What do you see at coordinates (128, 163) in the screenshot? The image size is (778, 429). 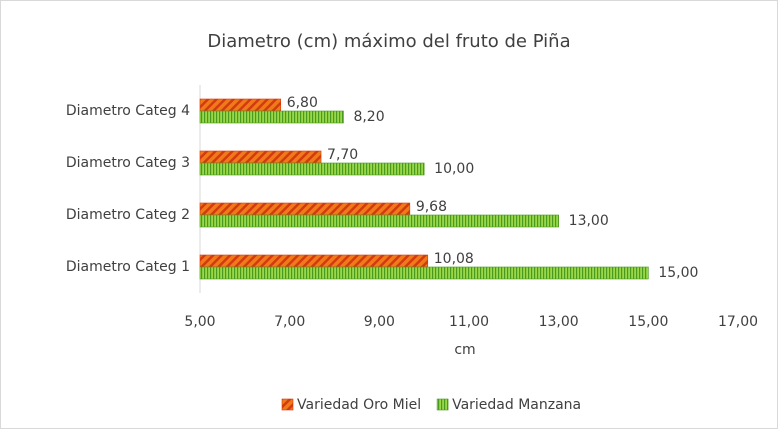 I see `y-tick-label: Diametro Categ 3` at bounding box center [128, 163].